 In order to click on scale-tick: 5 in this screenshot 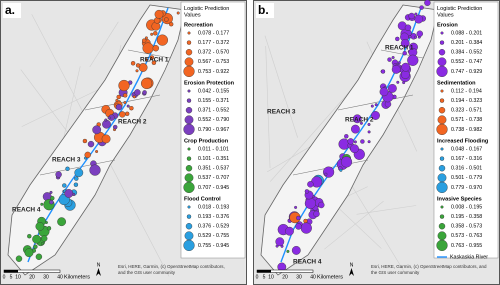, I will do `click(264, 277)`.